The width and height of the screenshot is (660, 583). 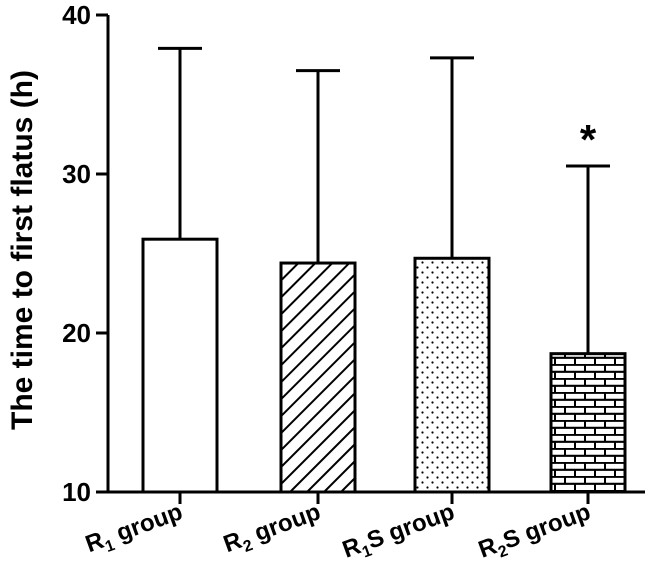 What do you see at coordinates (76, 492) in the screenshot?
I see `y-tick-label: 10` at bounding box center [76, 492].